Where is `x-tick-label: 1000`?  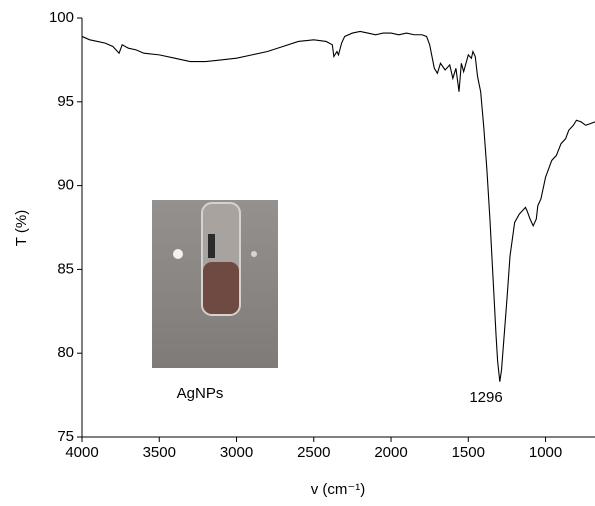
x-tick-label: 1000 is located at coordinates (545, 452).